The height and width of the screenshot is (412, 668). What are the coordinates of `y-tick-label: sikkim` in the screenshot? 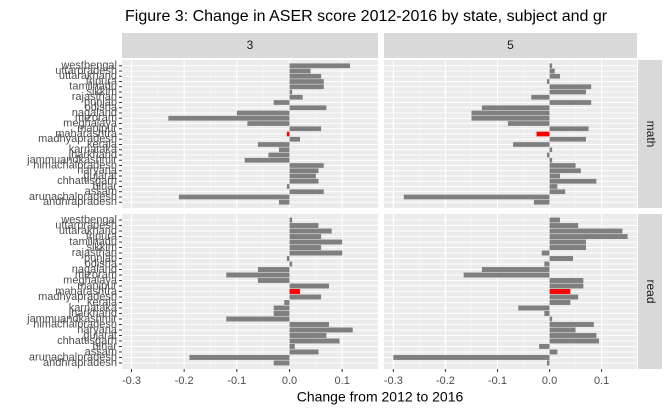 It's located at (101, 92).